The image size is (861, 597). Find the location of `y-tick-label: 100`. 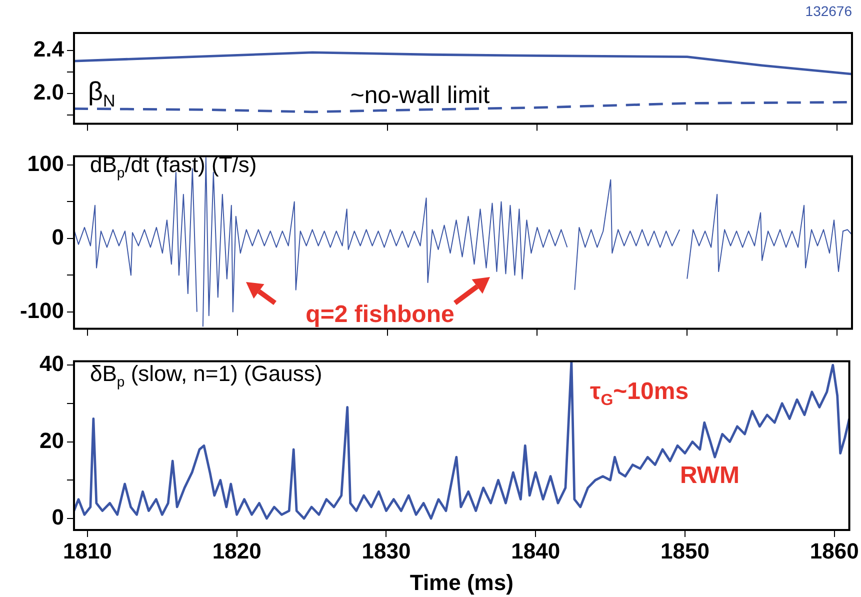

y-tick-label: 100 is located at coordinates (45, 163).